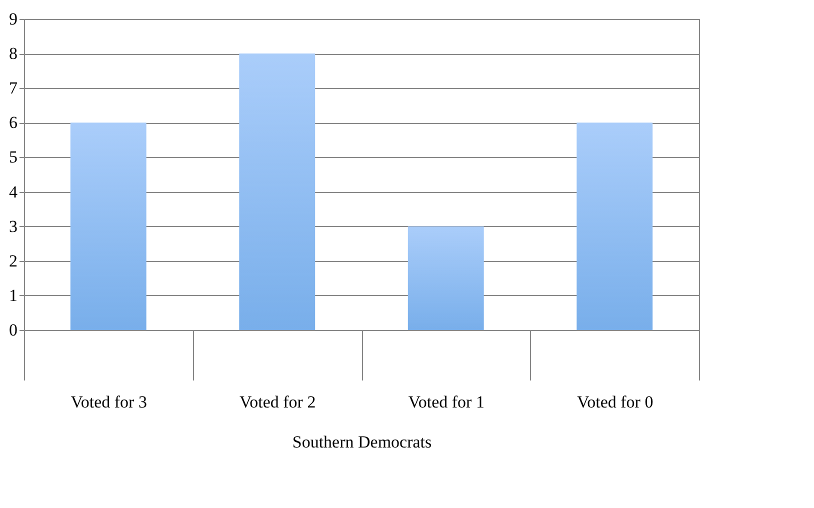 Image resolution: width=814 pixels, height=508 pixels. What do you see at coordinates (13, 19) in the screenshot?
I see `y-tick-label: 9` at bounding box center [13, 19].